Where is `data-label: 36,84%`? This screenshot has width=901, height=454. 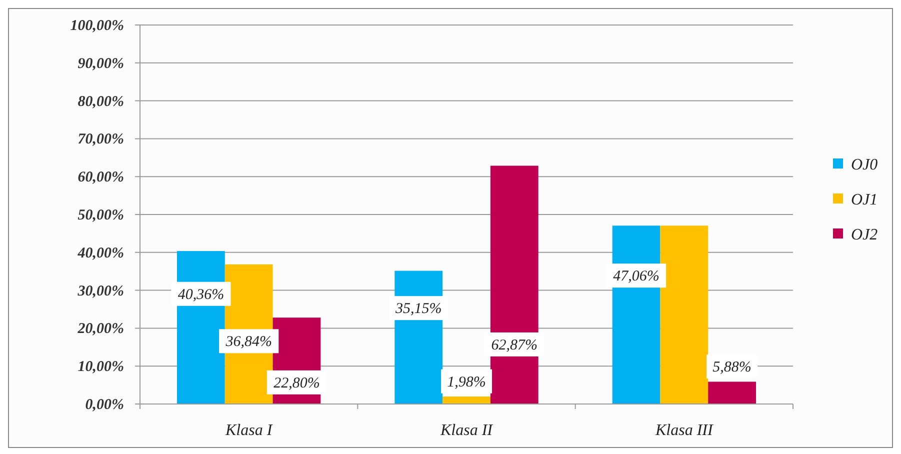 data-label: 36,84% is located at coordinates (248, 342).